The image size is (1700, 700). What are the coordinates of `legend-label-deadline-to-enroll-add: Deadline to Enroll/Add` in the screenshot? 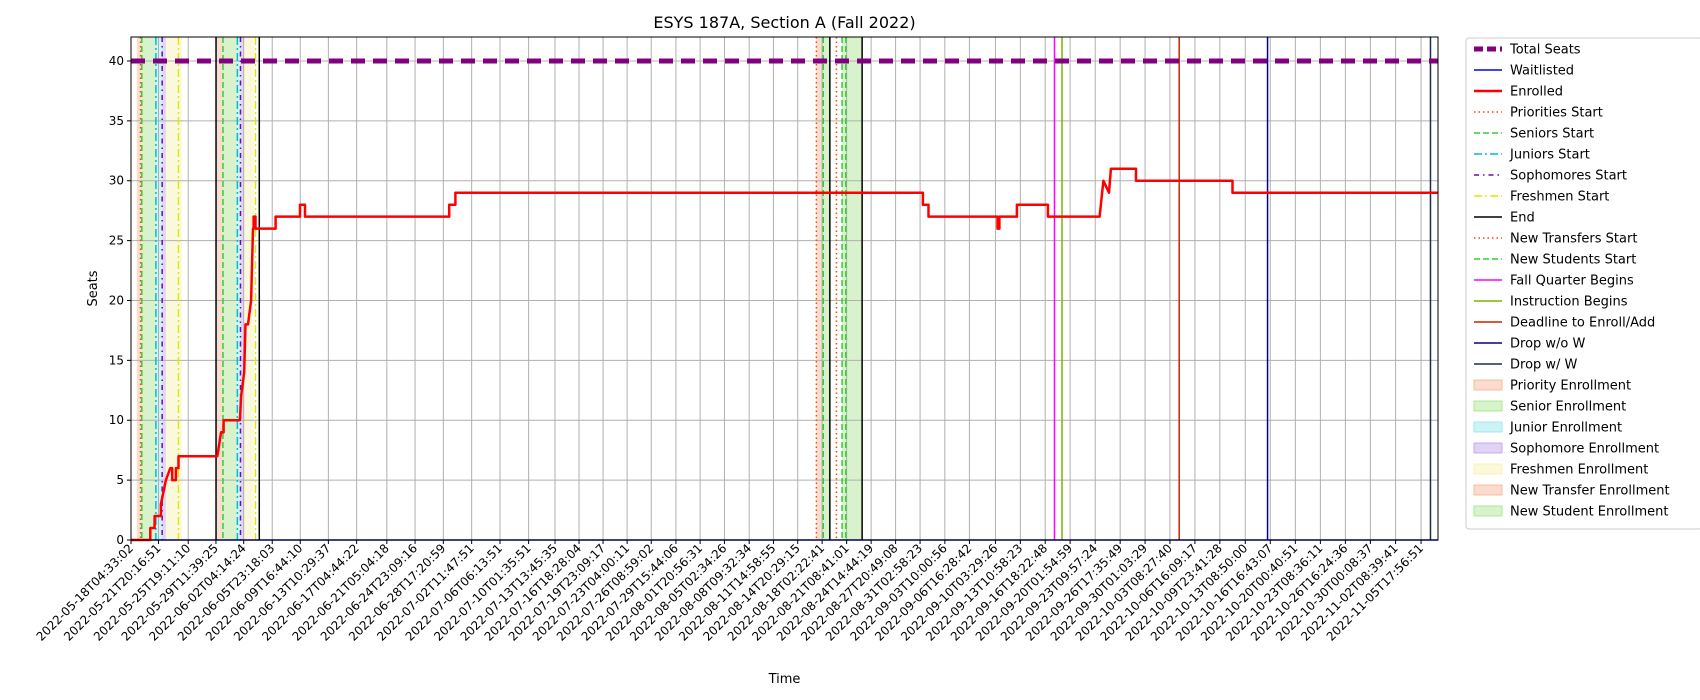 It's located at (1582, 323).